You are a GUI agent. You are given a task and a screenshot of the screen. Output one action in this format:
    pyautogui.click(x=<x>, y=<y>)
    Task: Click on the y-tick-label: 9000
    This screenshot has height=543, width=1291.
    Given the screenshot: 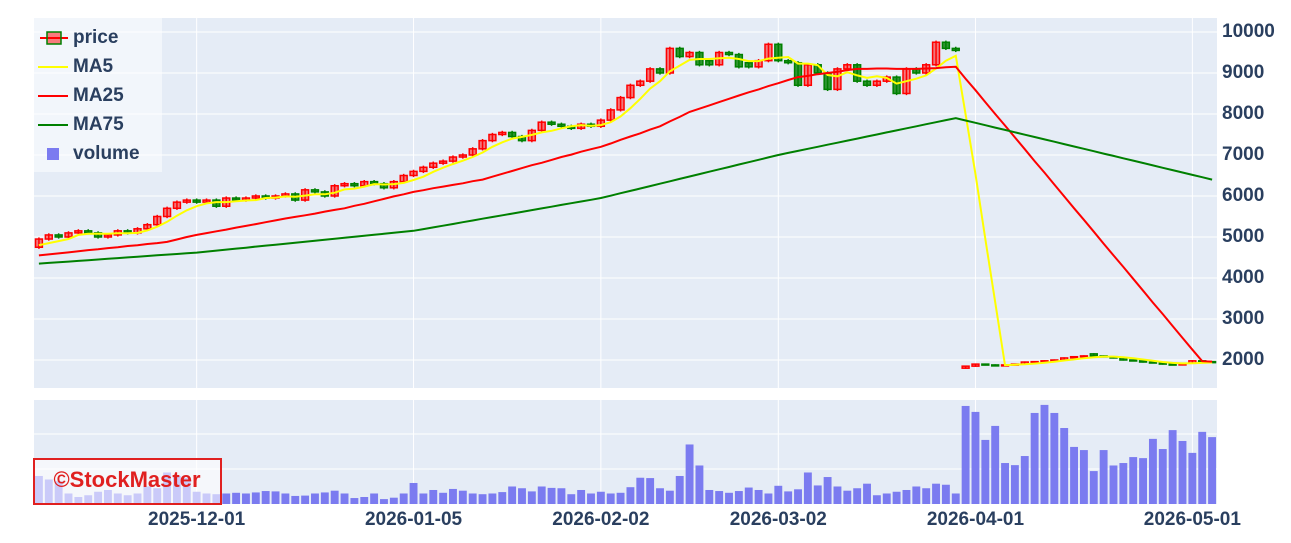 What is the action you would take?
    pyautogui.click(x=1243, y=72)
    